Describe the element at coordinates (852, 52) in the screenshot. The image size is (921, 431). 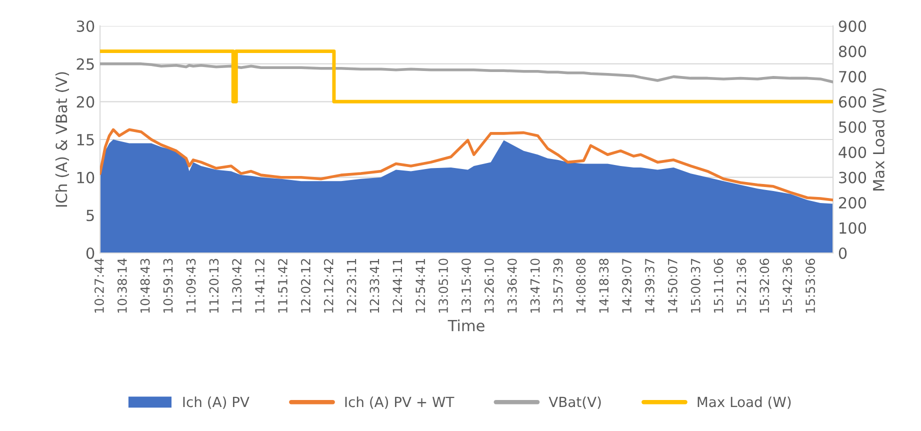
I see `y2-tick-label: 800` at that location.